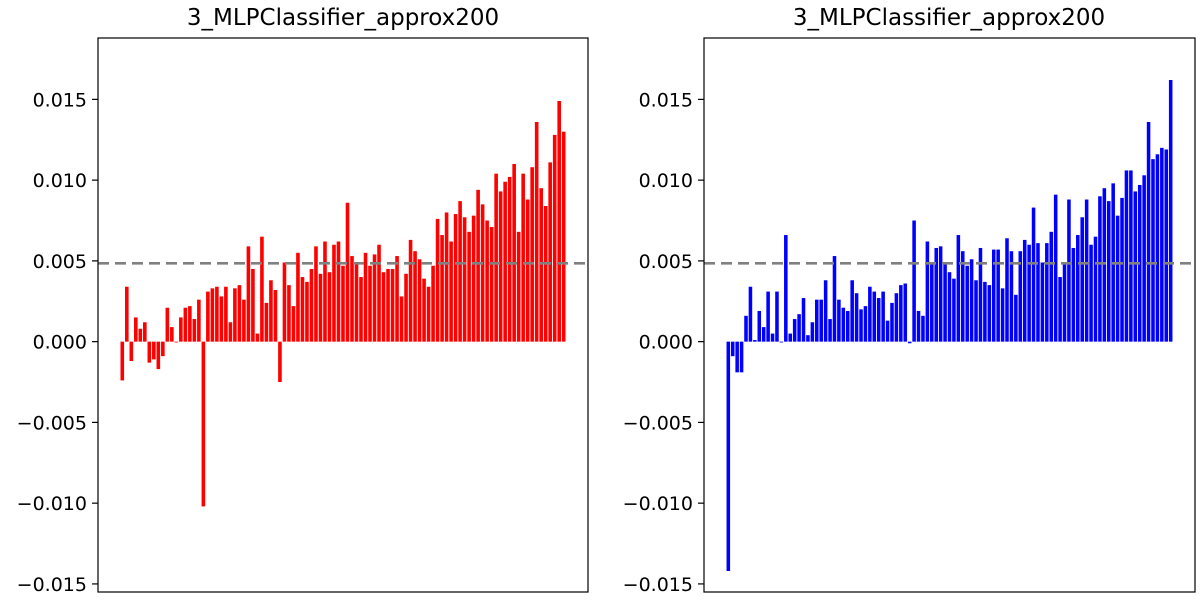  Describe the element at coordinates (52, 504) in the screenshot. I see `left-y-tick-label-1: −0.010` at that location.